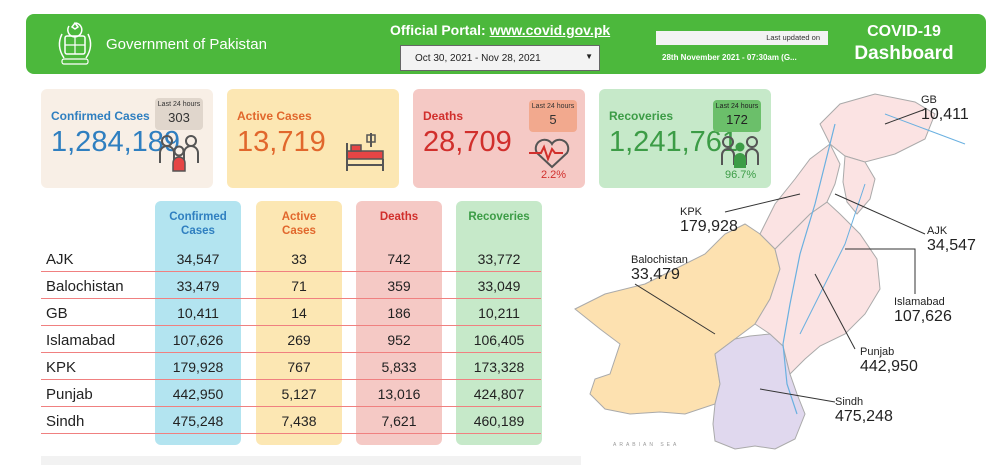  I want to click on map-label-name: GB, so click(929, 100).